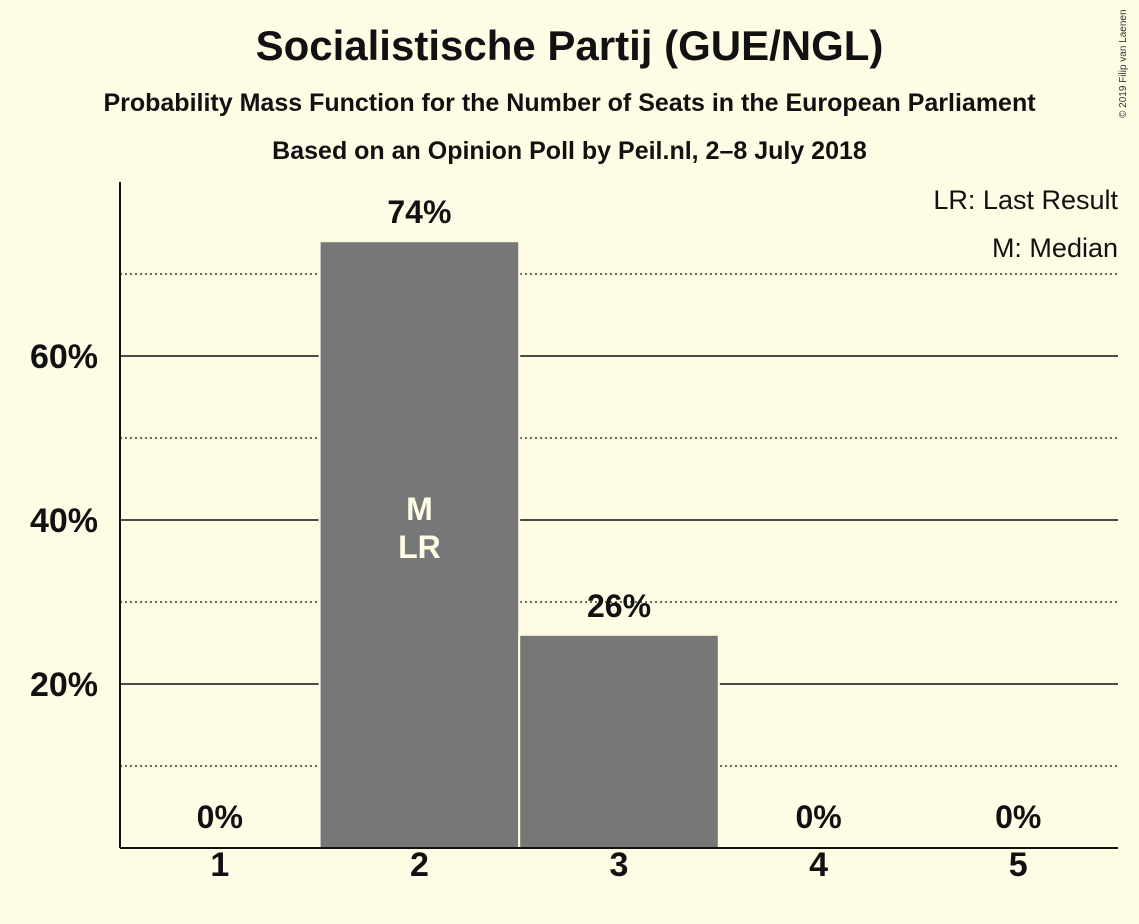 Image resolution: width=1139 pixels, height=924 pixels. Describe the element at coordinates (419, 547) in the screenshot. I see `bar-marker-lr: LR` at that location.